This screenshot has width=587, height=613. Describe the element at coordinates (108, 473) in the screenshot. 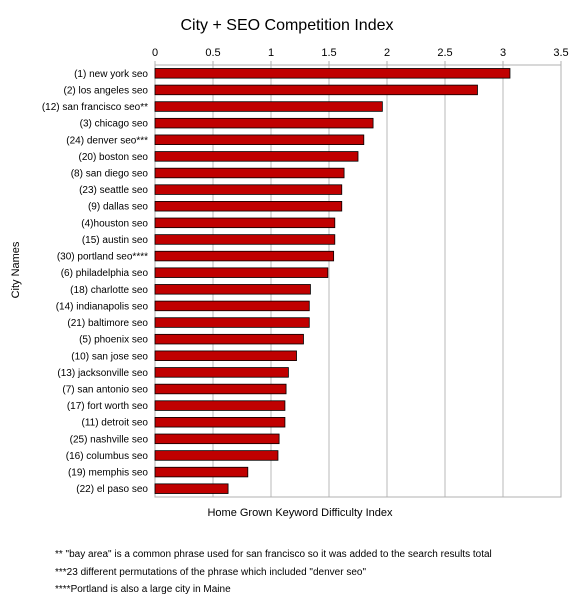

I see `y-tick-label: (19) memphis seo` at that location.